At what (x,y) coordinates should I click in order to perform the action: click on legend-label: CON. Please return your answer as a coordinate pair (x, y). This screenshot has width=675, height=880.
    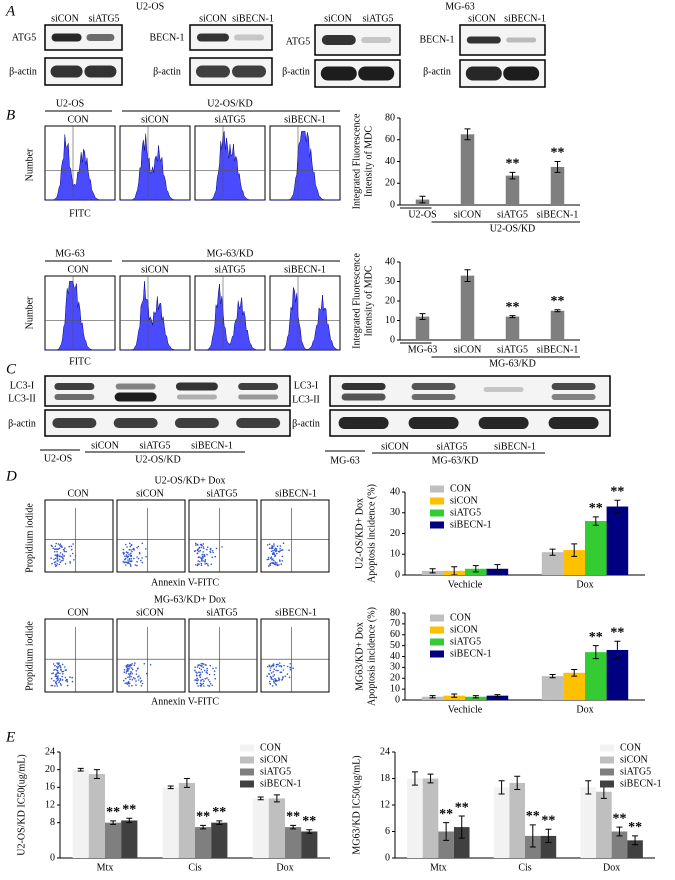
    Looking at the image, I should click on (630, 747).